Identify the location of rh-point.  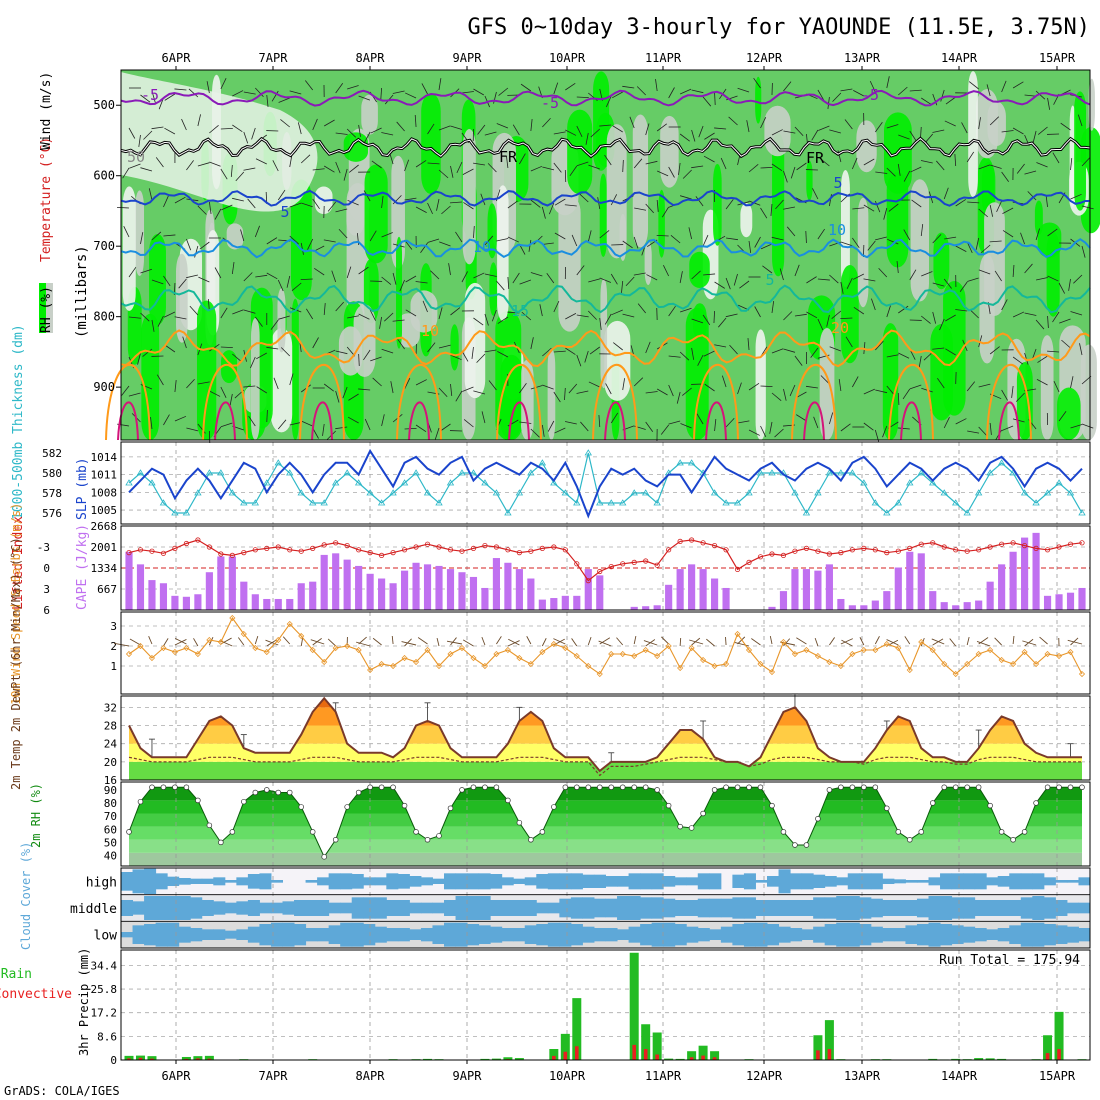
(668, 805).